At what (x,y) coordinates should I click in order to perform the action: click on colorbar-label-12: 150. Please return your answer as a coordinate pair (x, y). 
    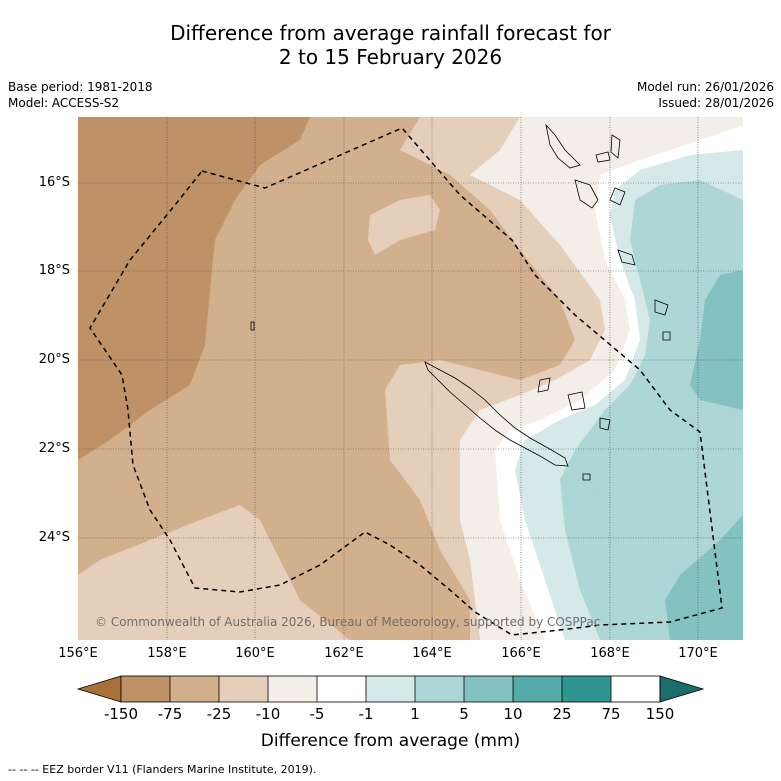
    Looking at the image, I should click on (660, 714).